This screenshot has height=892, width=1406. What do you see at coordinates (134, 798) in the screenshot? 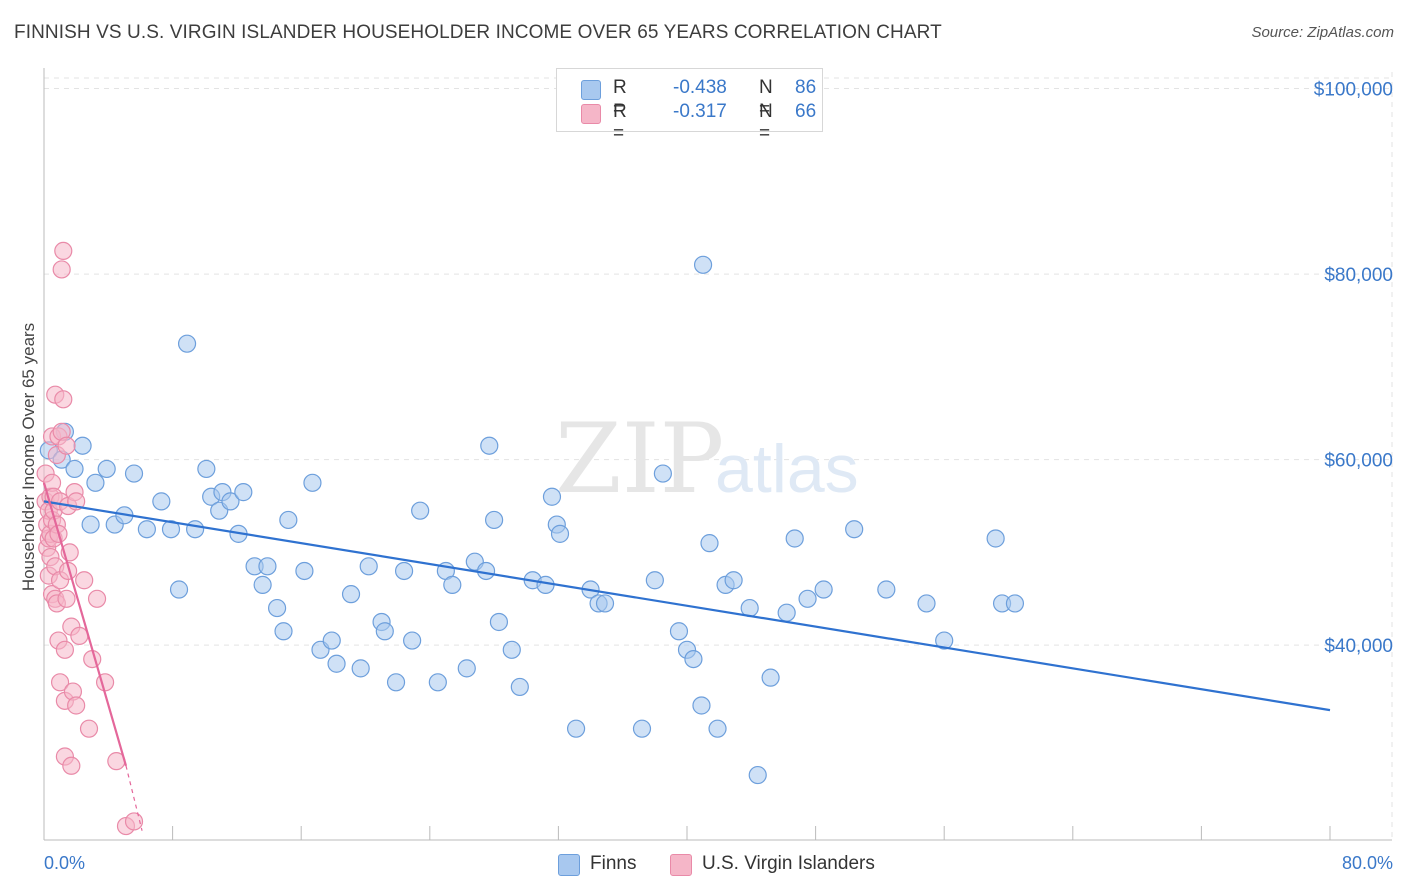
I see `usvi-trend-extension` at bounding box center [134, 798].